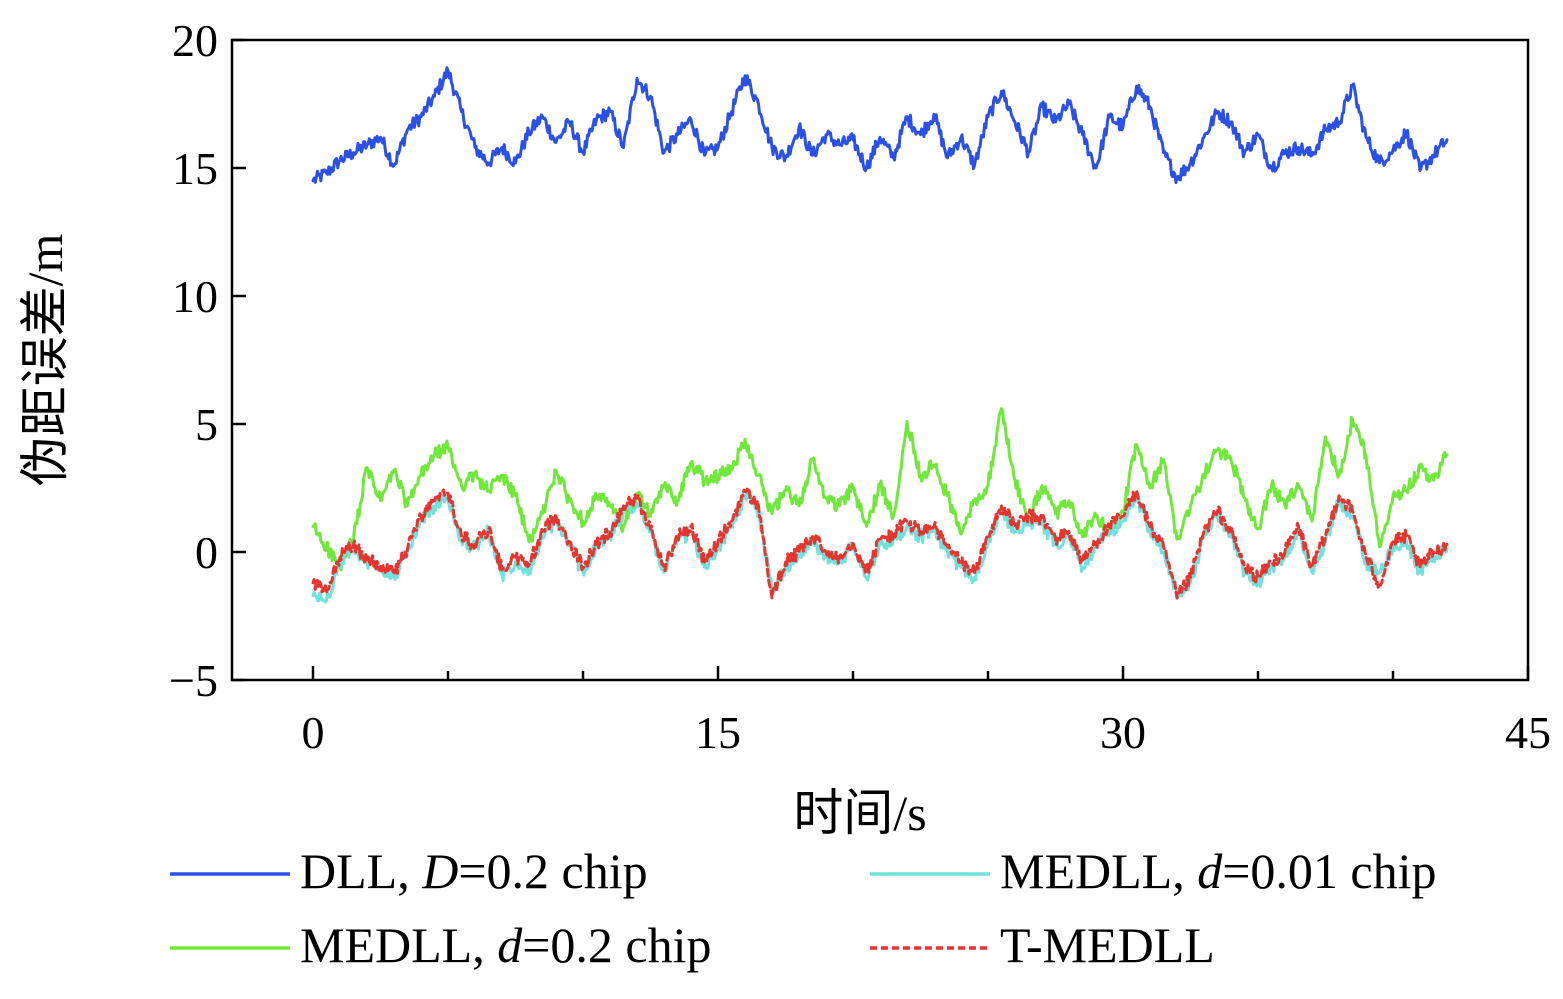  I want to click on x-tick-label: 45, so click(1528, 732).